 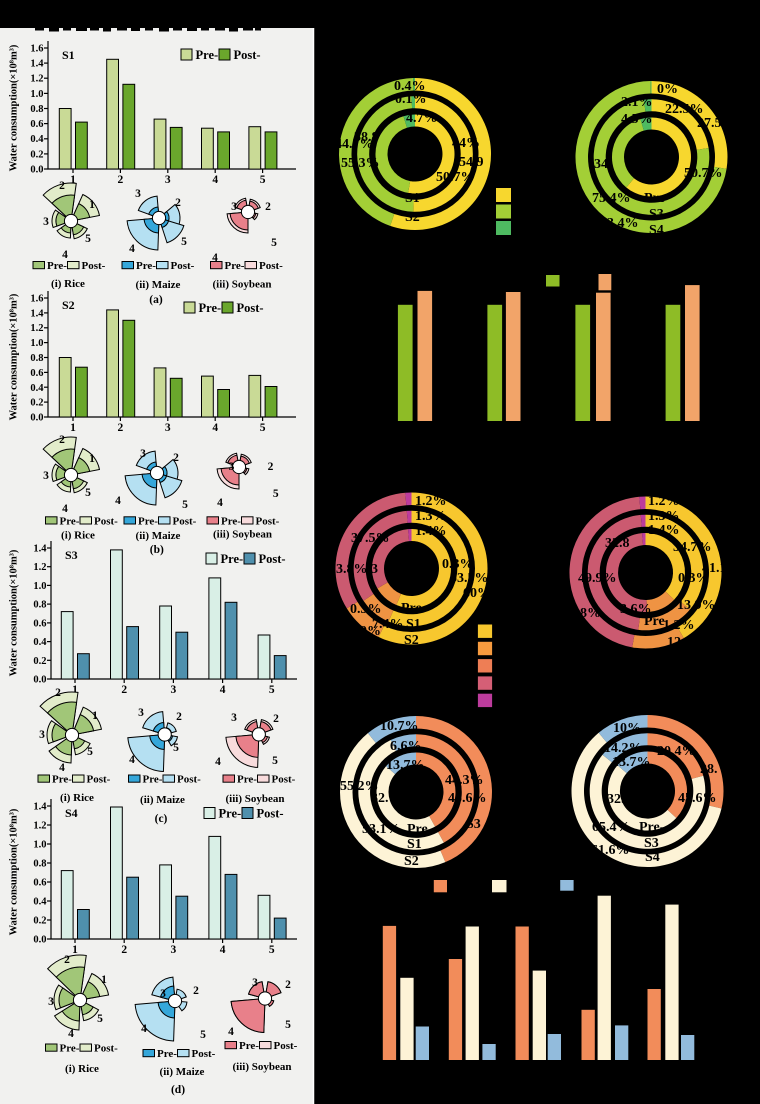 I want to click on svg-text: 10.7%, so click(x=399, y=726).